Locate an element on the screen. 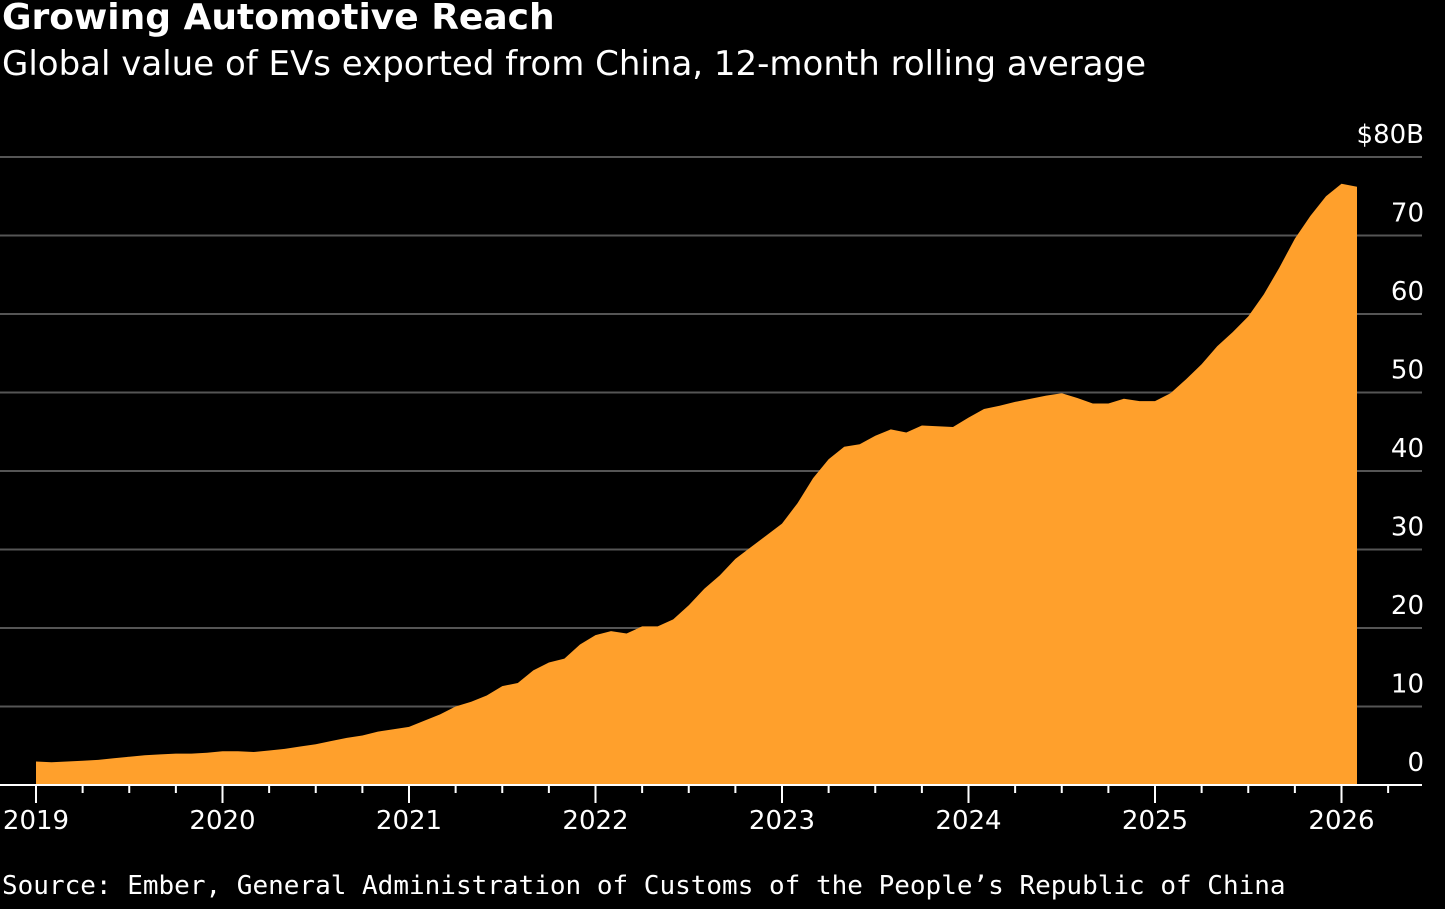  x-axis is located at coordinates (711, 793).